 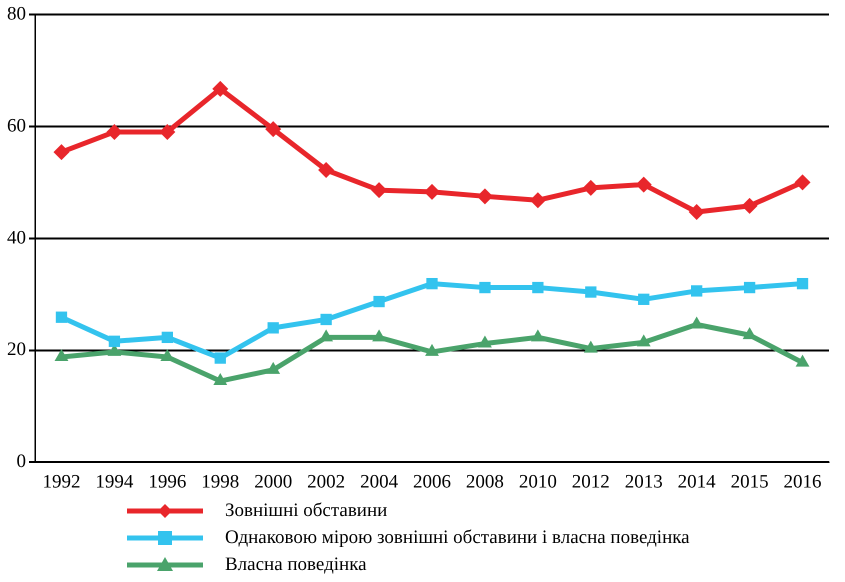 I want to click on x-tick-label: 2008, so click(x=485, y=482).